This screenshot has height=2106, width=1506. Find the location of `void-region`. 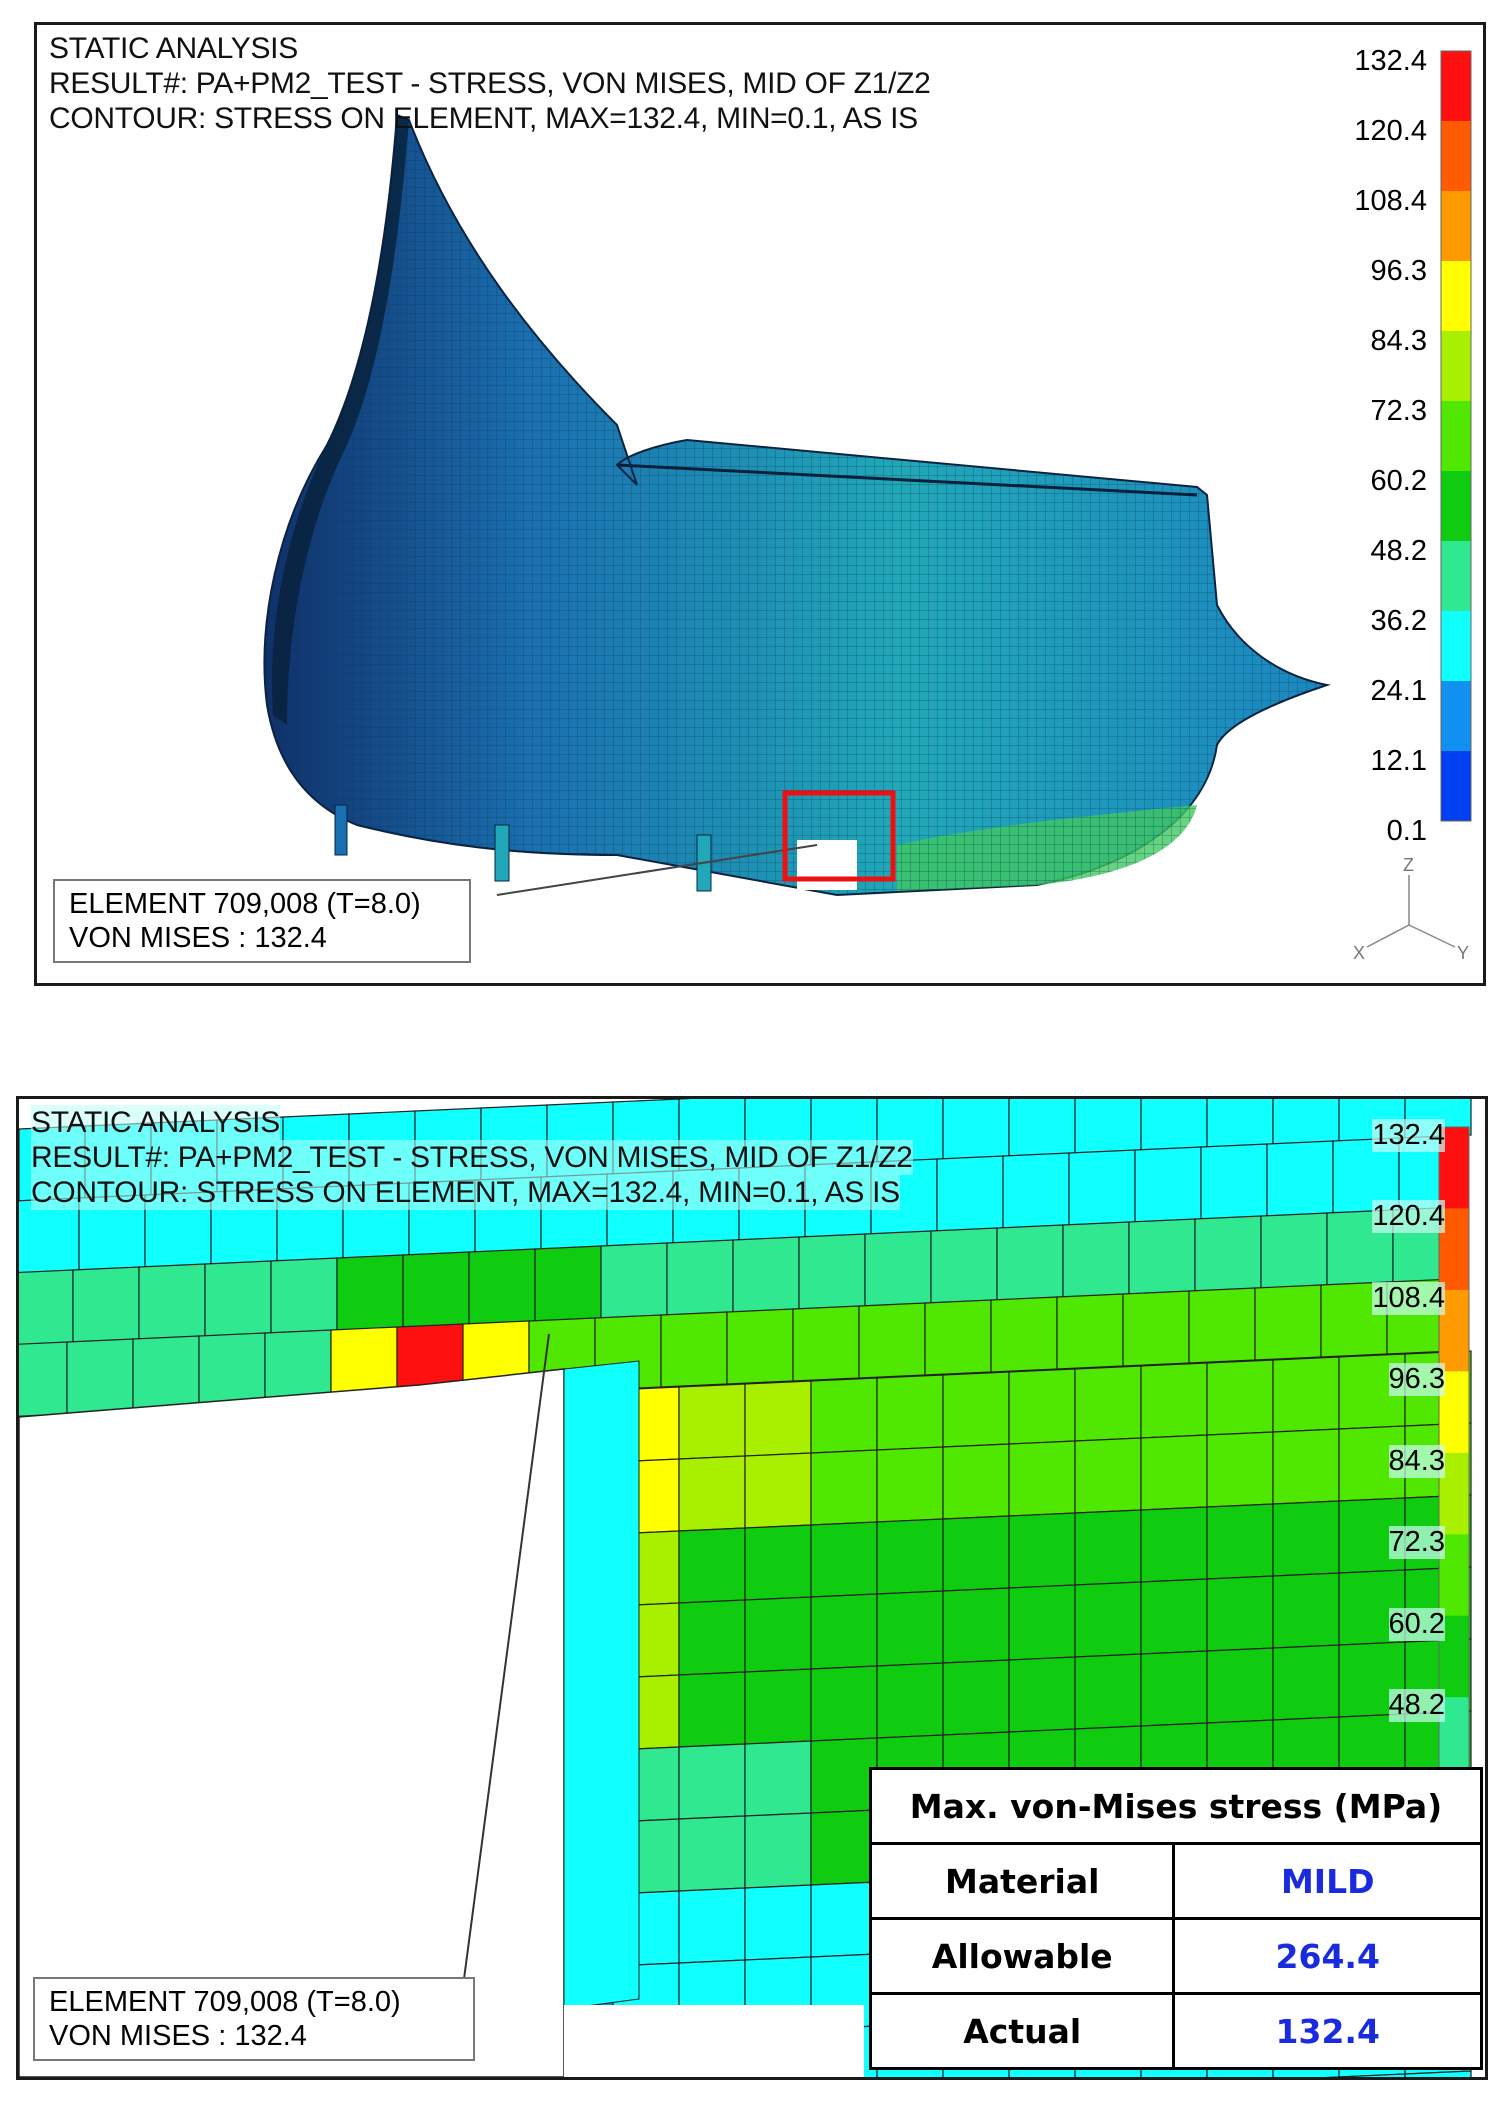

void-region is located at coordinates (292, 1722).